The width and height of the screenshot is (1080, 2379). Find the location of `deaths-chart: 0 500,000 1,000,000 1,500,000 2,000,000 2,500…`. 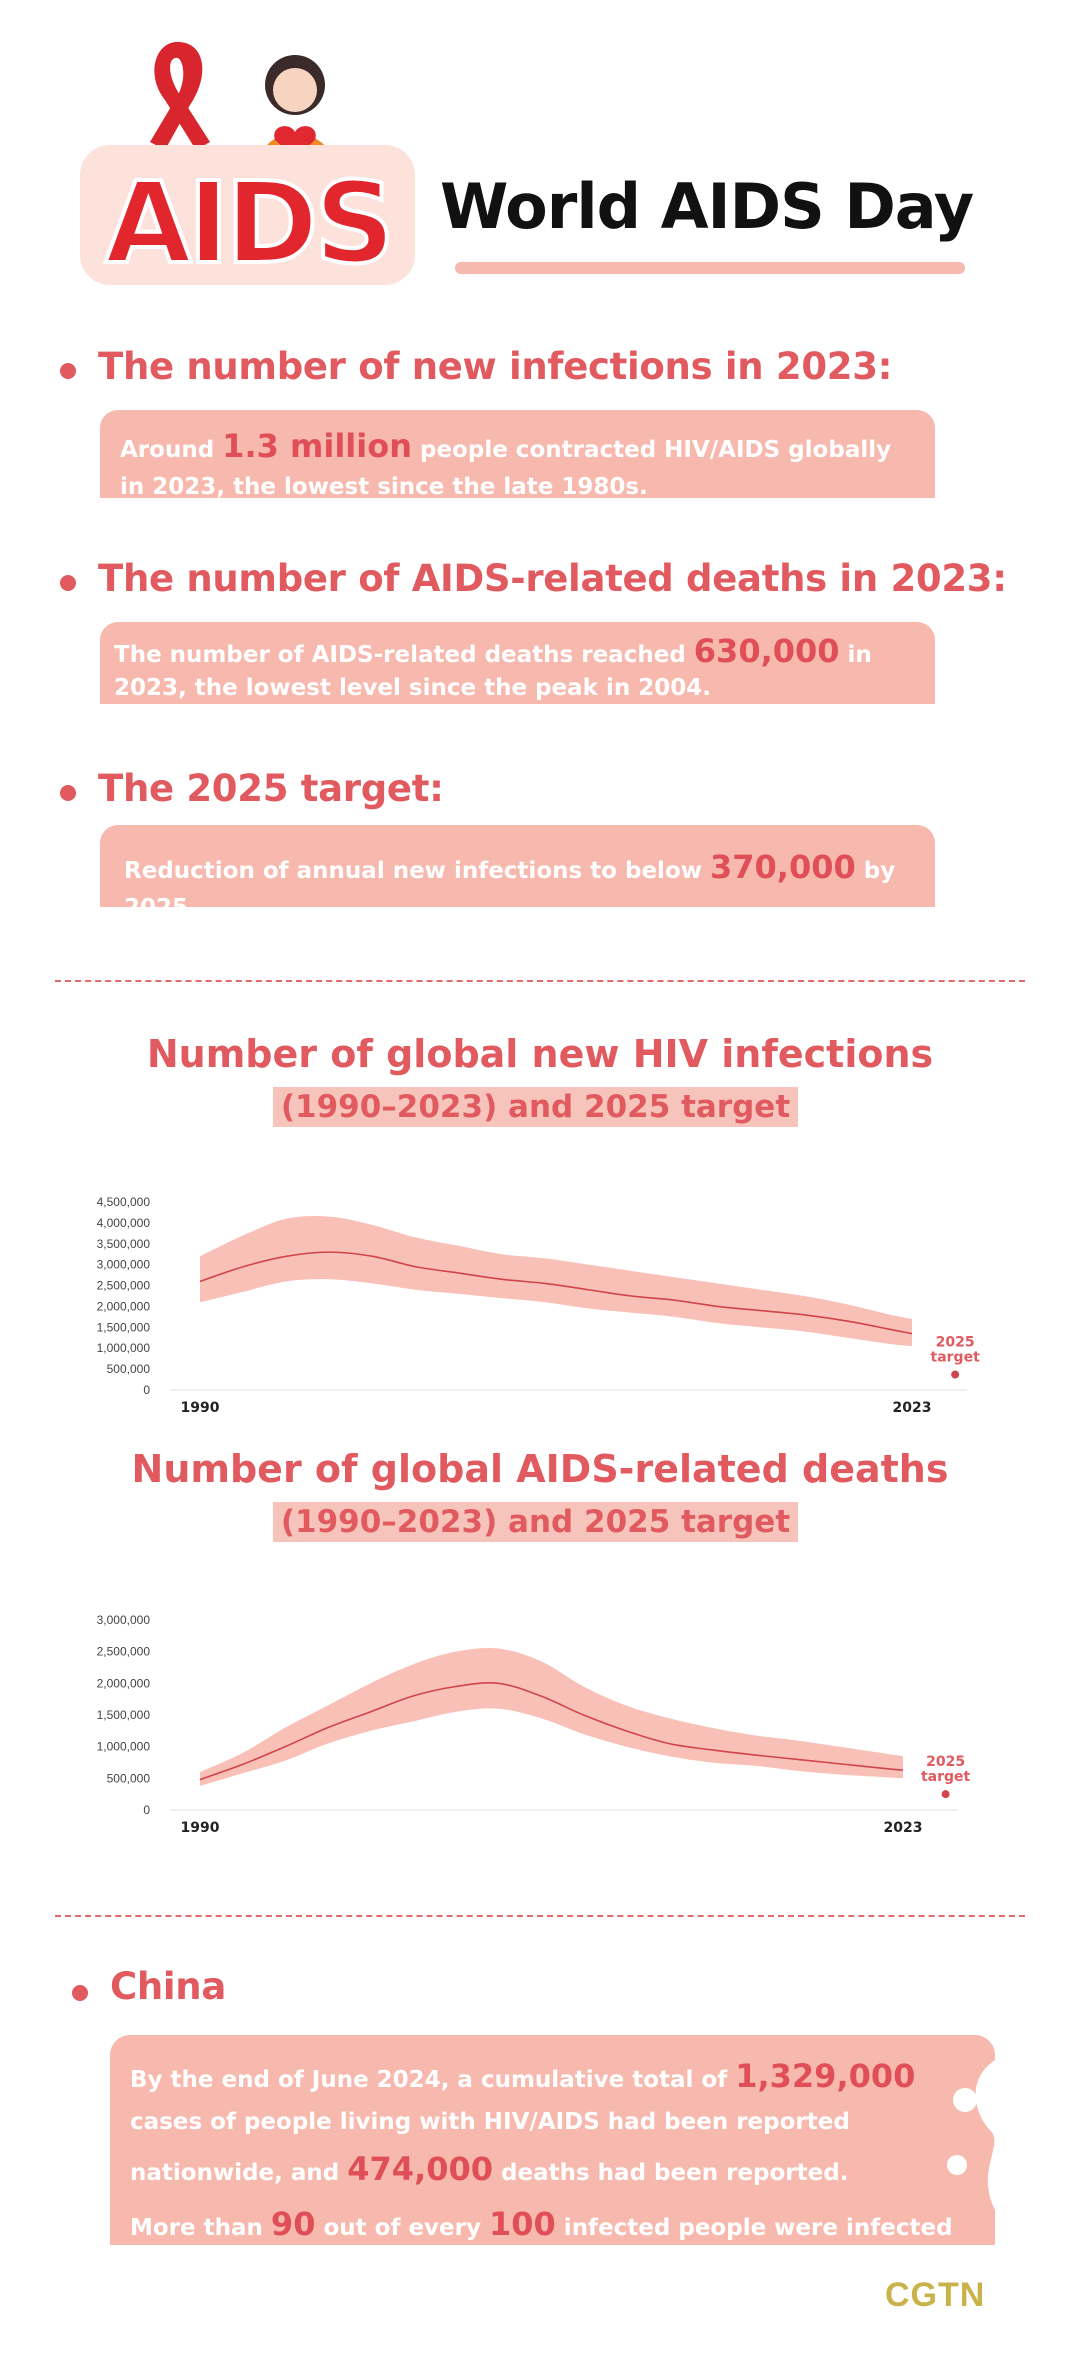

deaths-chart: 0 500,000 1,000,000 1,500,000 2,000,000 2,500… is located at coordinates (540, 1725).